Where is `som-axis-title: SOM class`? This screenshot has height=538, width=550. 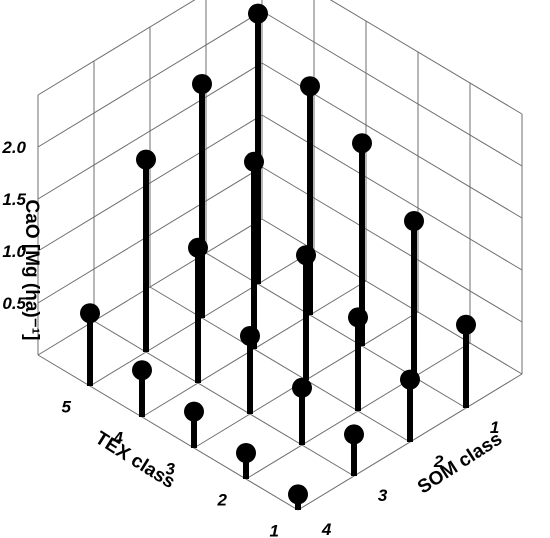
som-axis-title: SOM class is located at coordinates (460, 463).